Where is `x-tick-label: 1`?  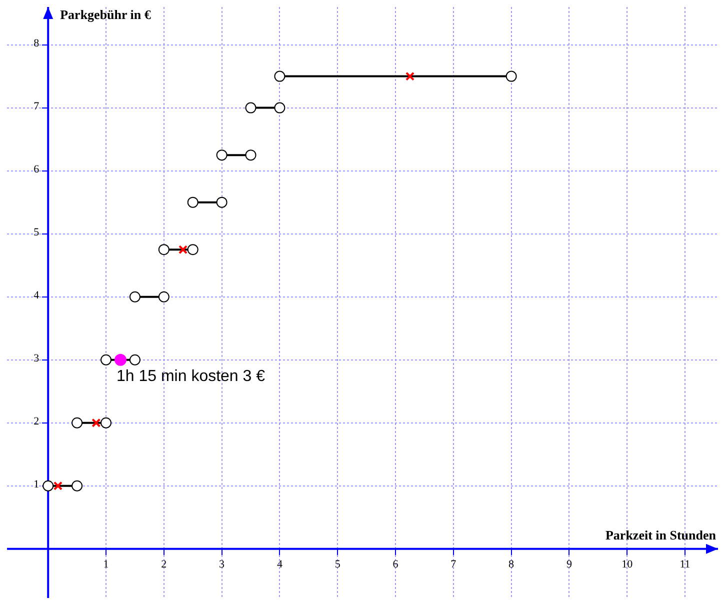 x-tick-label: 1 is located at coordinates (106, 564).